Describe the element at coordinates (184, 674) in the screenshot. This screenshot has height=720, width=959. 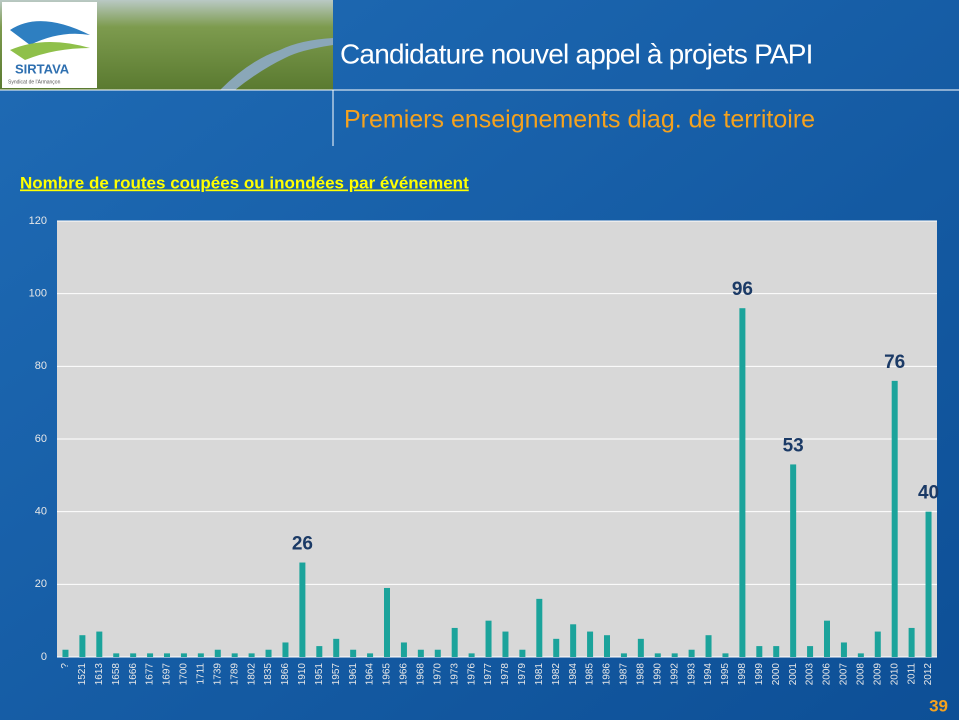
I see `x-tick-label: 1700` at that location.